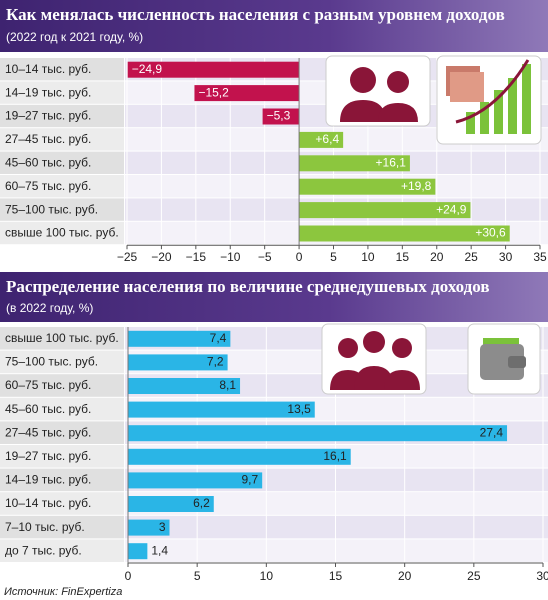 This screenshot has width=548, height=600. Describe the element at coordinates (391, 162) in the screenshot. I see `value-label: +16,1` at that location.